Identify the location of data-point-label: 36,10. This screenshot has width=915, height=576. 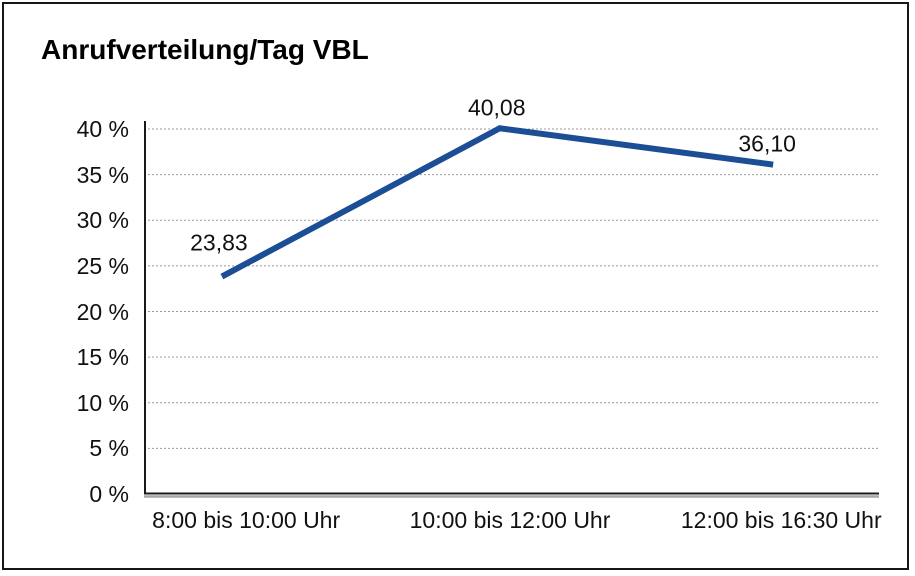
(767, 144).